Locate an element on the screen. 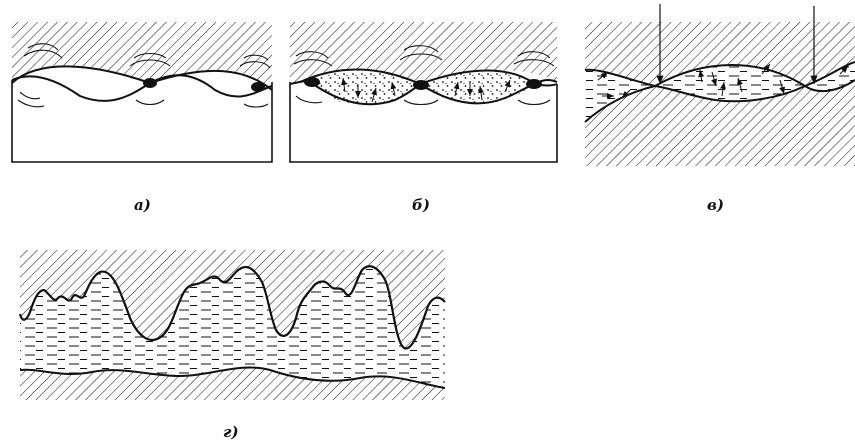 The height and width of the screenshot is (443, 855). panel-a-label: а) is located at coordinates (142, 205).